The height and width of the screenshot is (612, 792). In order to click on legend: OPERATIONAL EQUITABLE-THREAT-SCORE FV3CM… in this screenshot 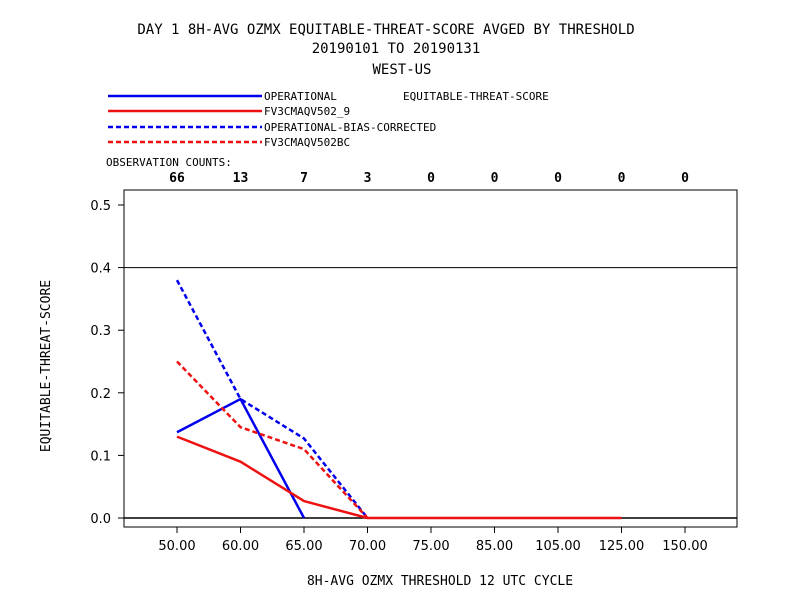, I will do `click(328, 119)`.